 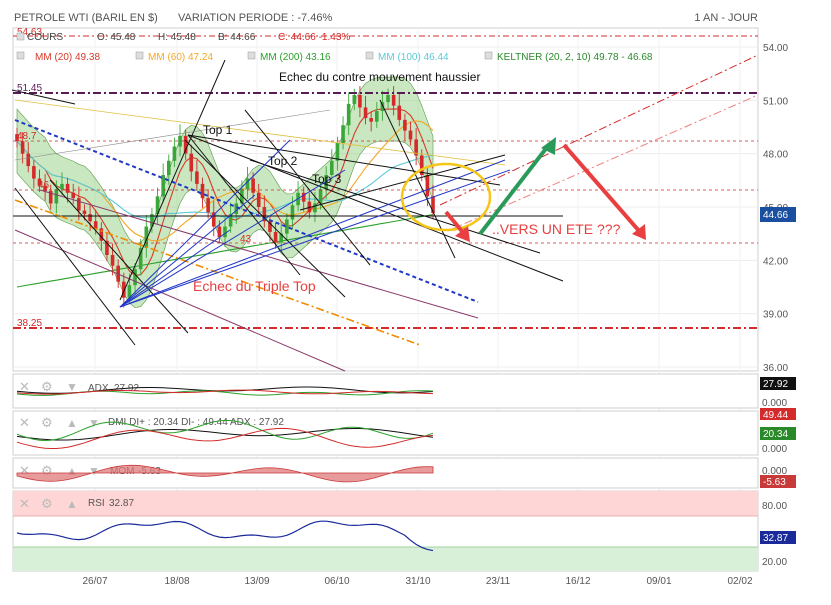 What do you see at coordinates (774, 403) in the screenshot?
I see `adx-scale-zero: 0.000` at bounding box center [774, 403].